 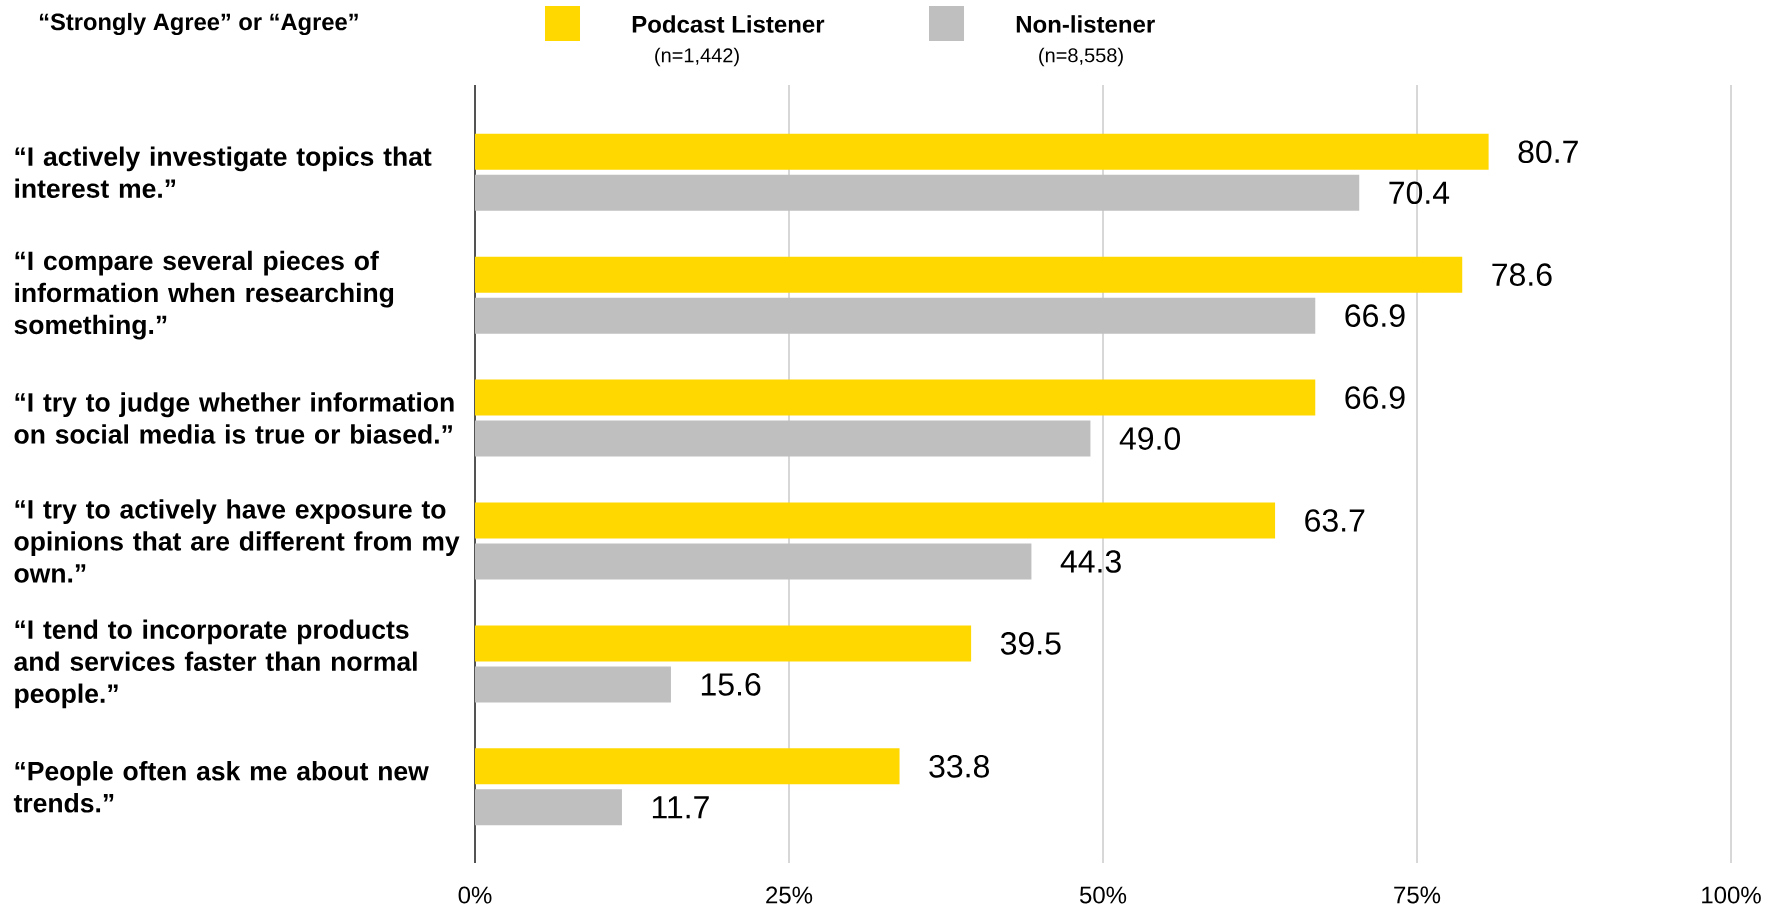 I want to click on y-tick-label: “I actively investigate topics that interest me.”, so click(x=223, y=172).